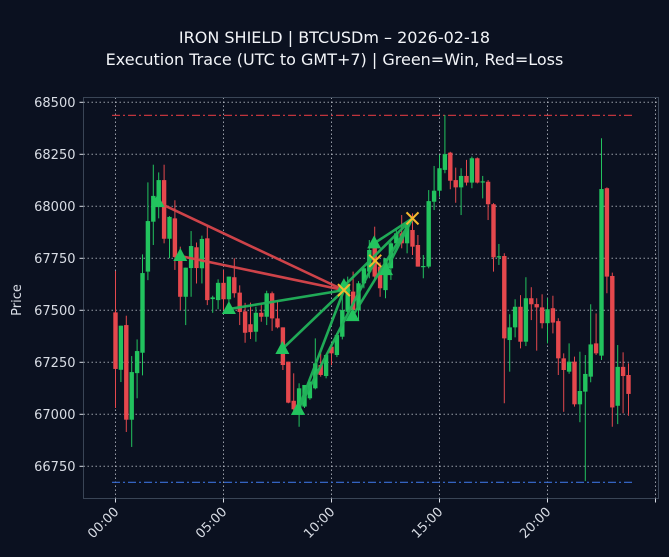 The width and height of the screenshot is (669, 557). What do you see at coordinates (211, 523) in the screenshot?
I see `x-tick-label: 05:00` at bounding box center [211, 523].